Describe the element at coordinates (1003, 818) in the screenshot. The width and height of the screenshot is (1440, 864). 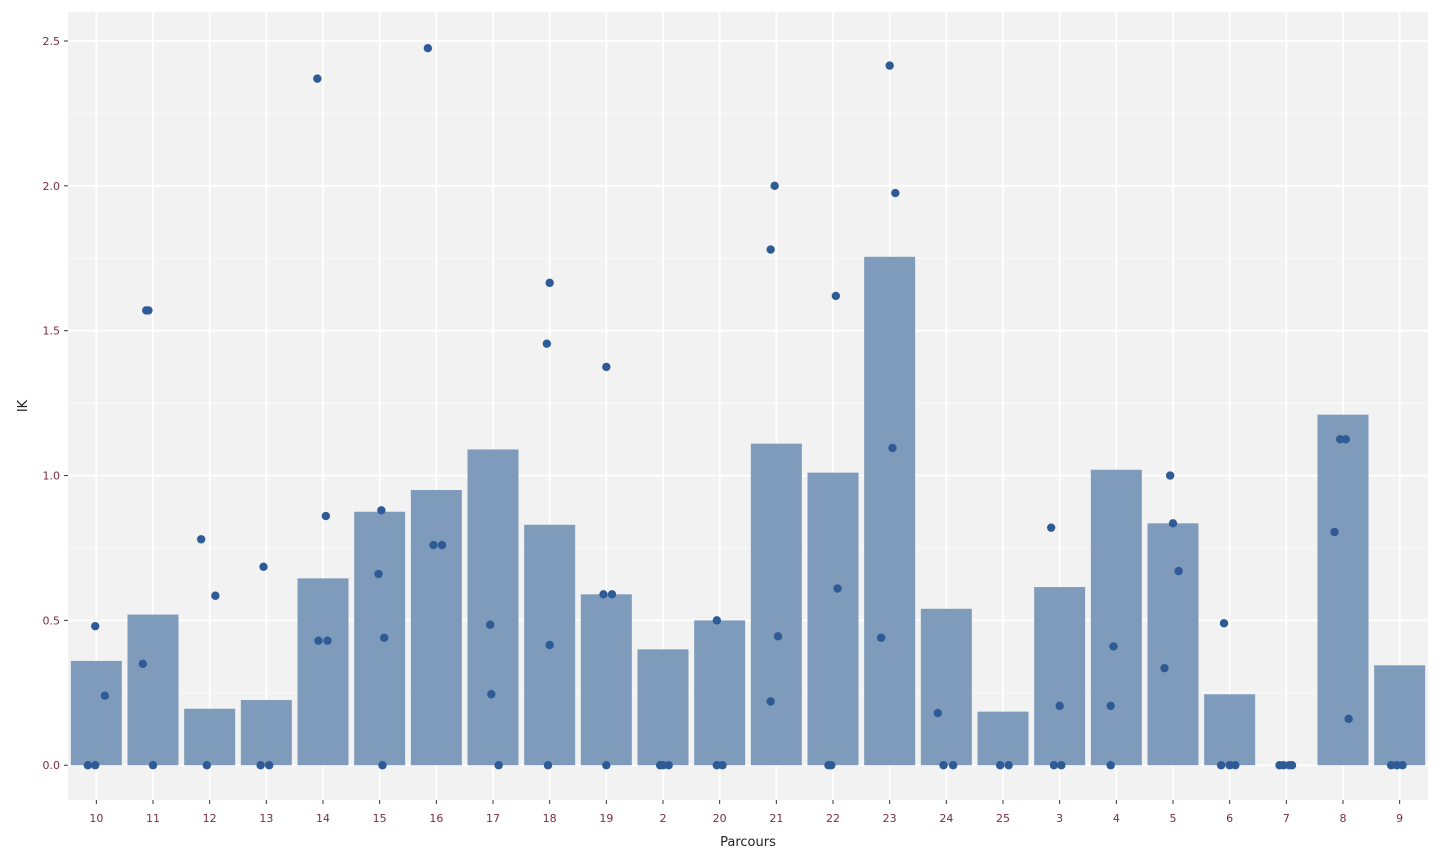
I see `x-tick-label: 25` at that location.